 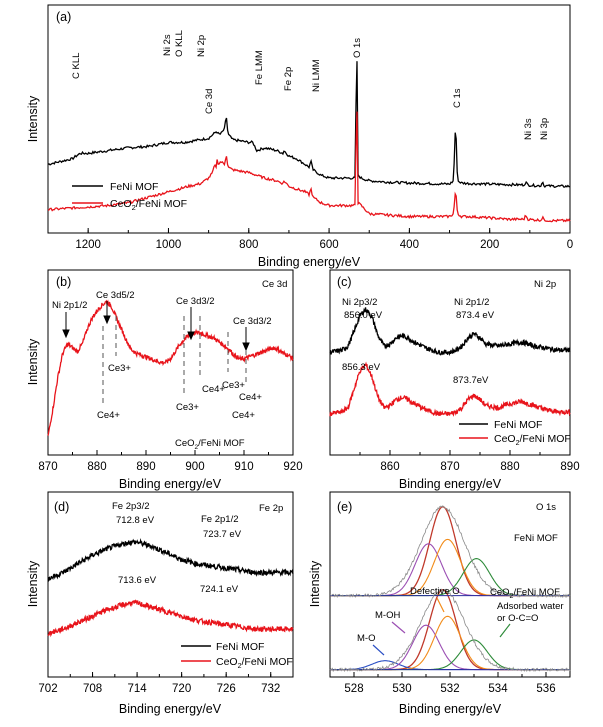 What do you see at coordinates (170, 461) in the screenshot?
I see `panel-b-x-ticks: 870 880 890 900 910 920` at bounding box center [170, 461].